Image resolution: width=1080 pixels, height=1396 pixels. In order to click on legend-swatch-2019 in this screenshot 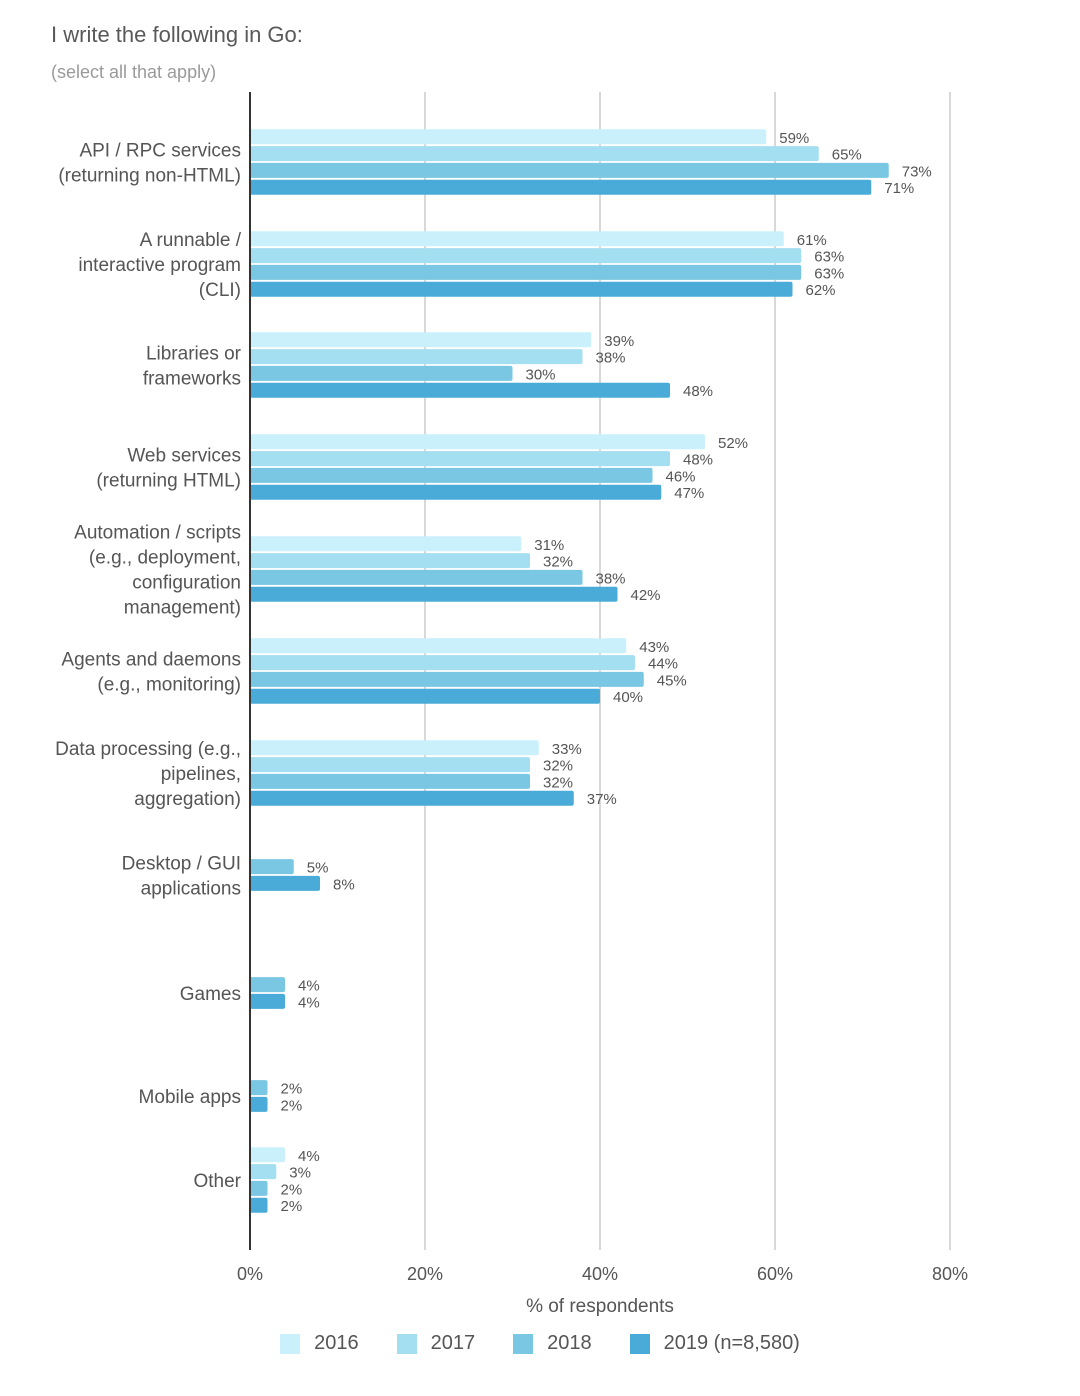, I will do `click(639, 1343)`.